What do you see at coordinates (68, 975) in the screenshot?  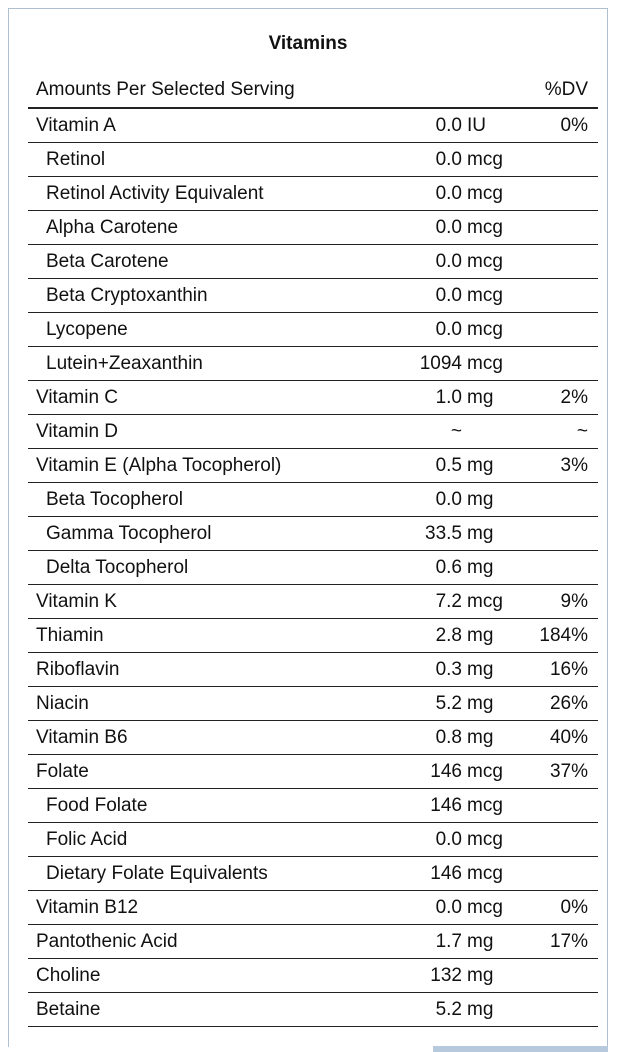 I see `row-name: Choline` at bounding box center [68, 975].